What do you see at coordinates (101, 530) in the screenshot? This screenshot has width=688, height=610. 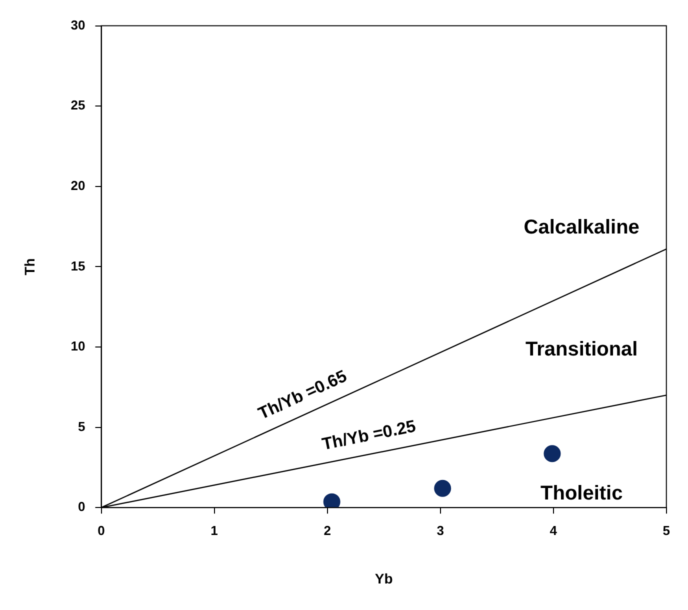 I see `x-tick-label: 0` at bounding box center [101, 530].